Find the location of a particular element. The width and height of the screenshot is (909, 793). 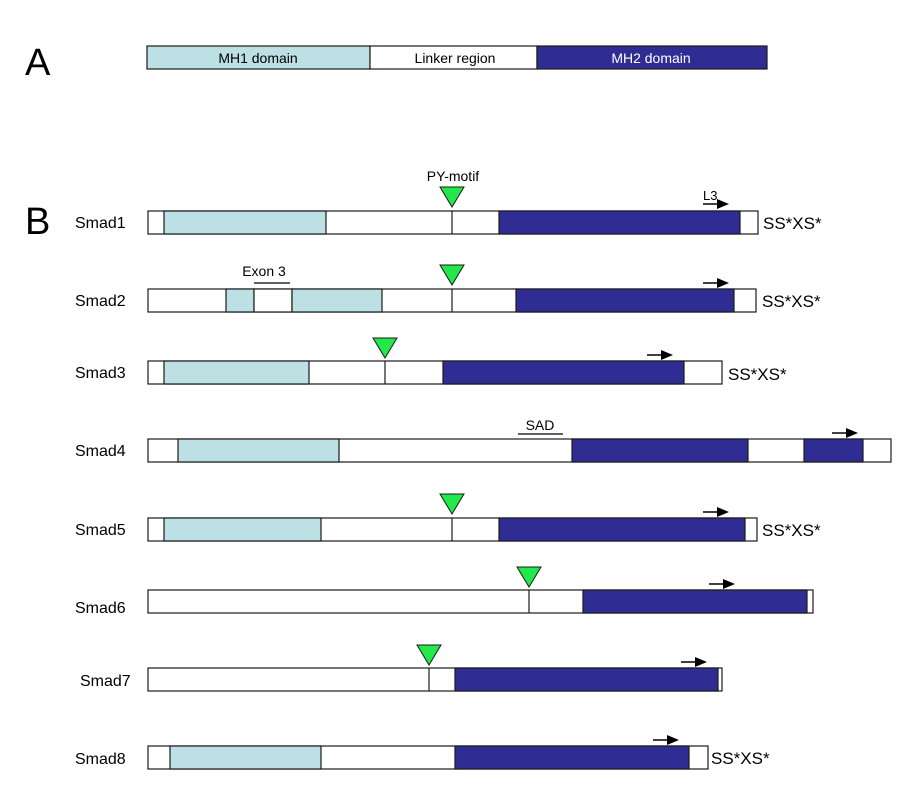

smad-row-8: Smad8 SS*XS* is located at coordinates (422, 752).